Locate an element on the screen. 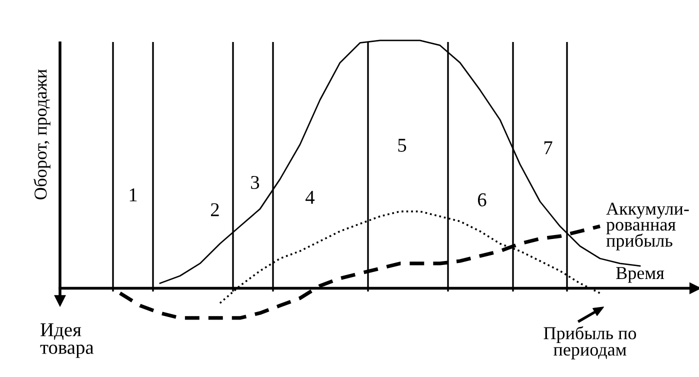 This screenshot has height=377, width=699. annotation: 1 is located at coordinates (133, 195).